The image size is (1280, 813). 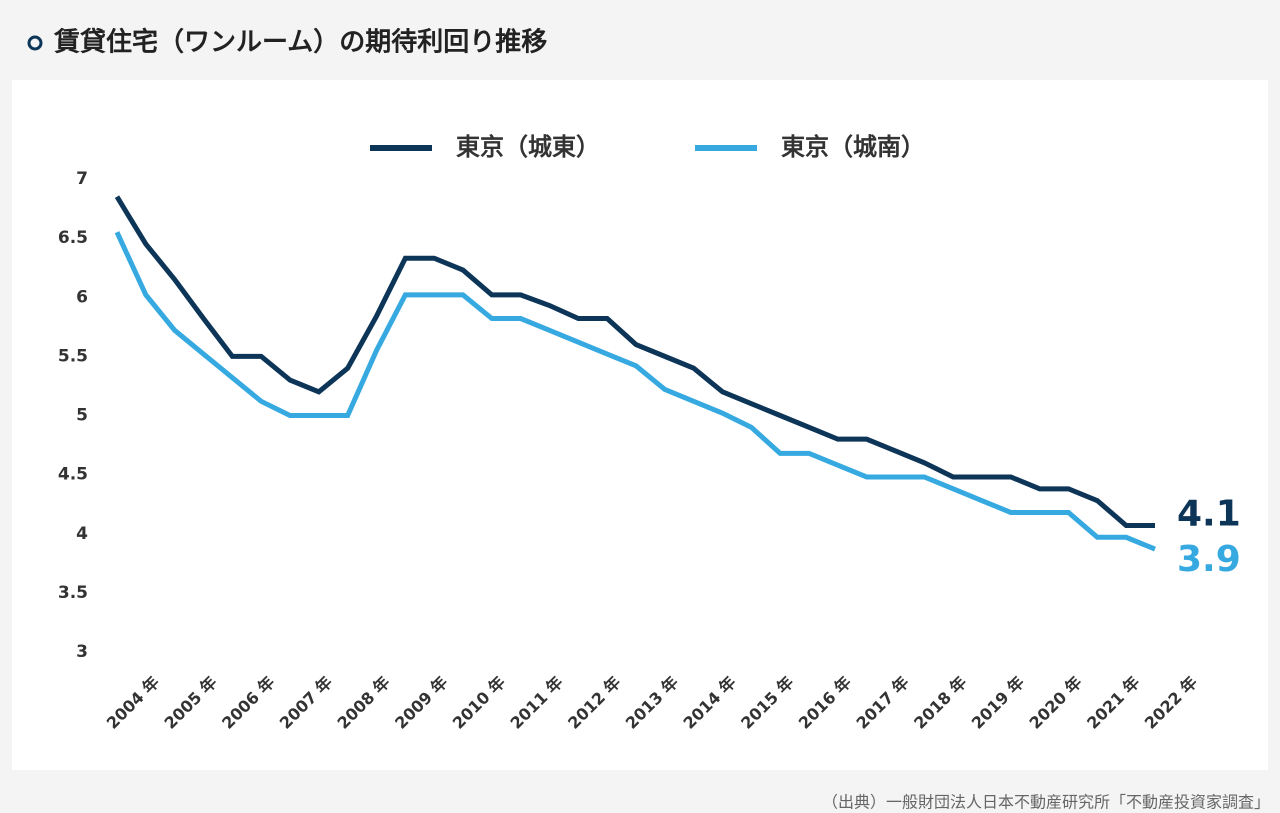 What do you see at coordinates (82, 534) in the screenshot?
I see `y-tick-label: 4` at bounding box center [82, 534].